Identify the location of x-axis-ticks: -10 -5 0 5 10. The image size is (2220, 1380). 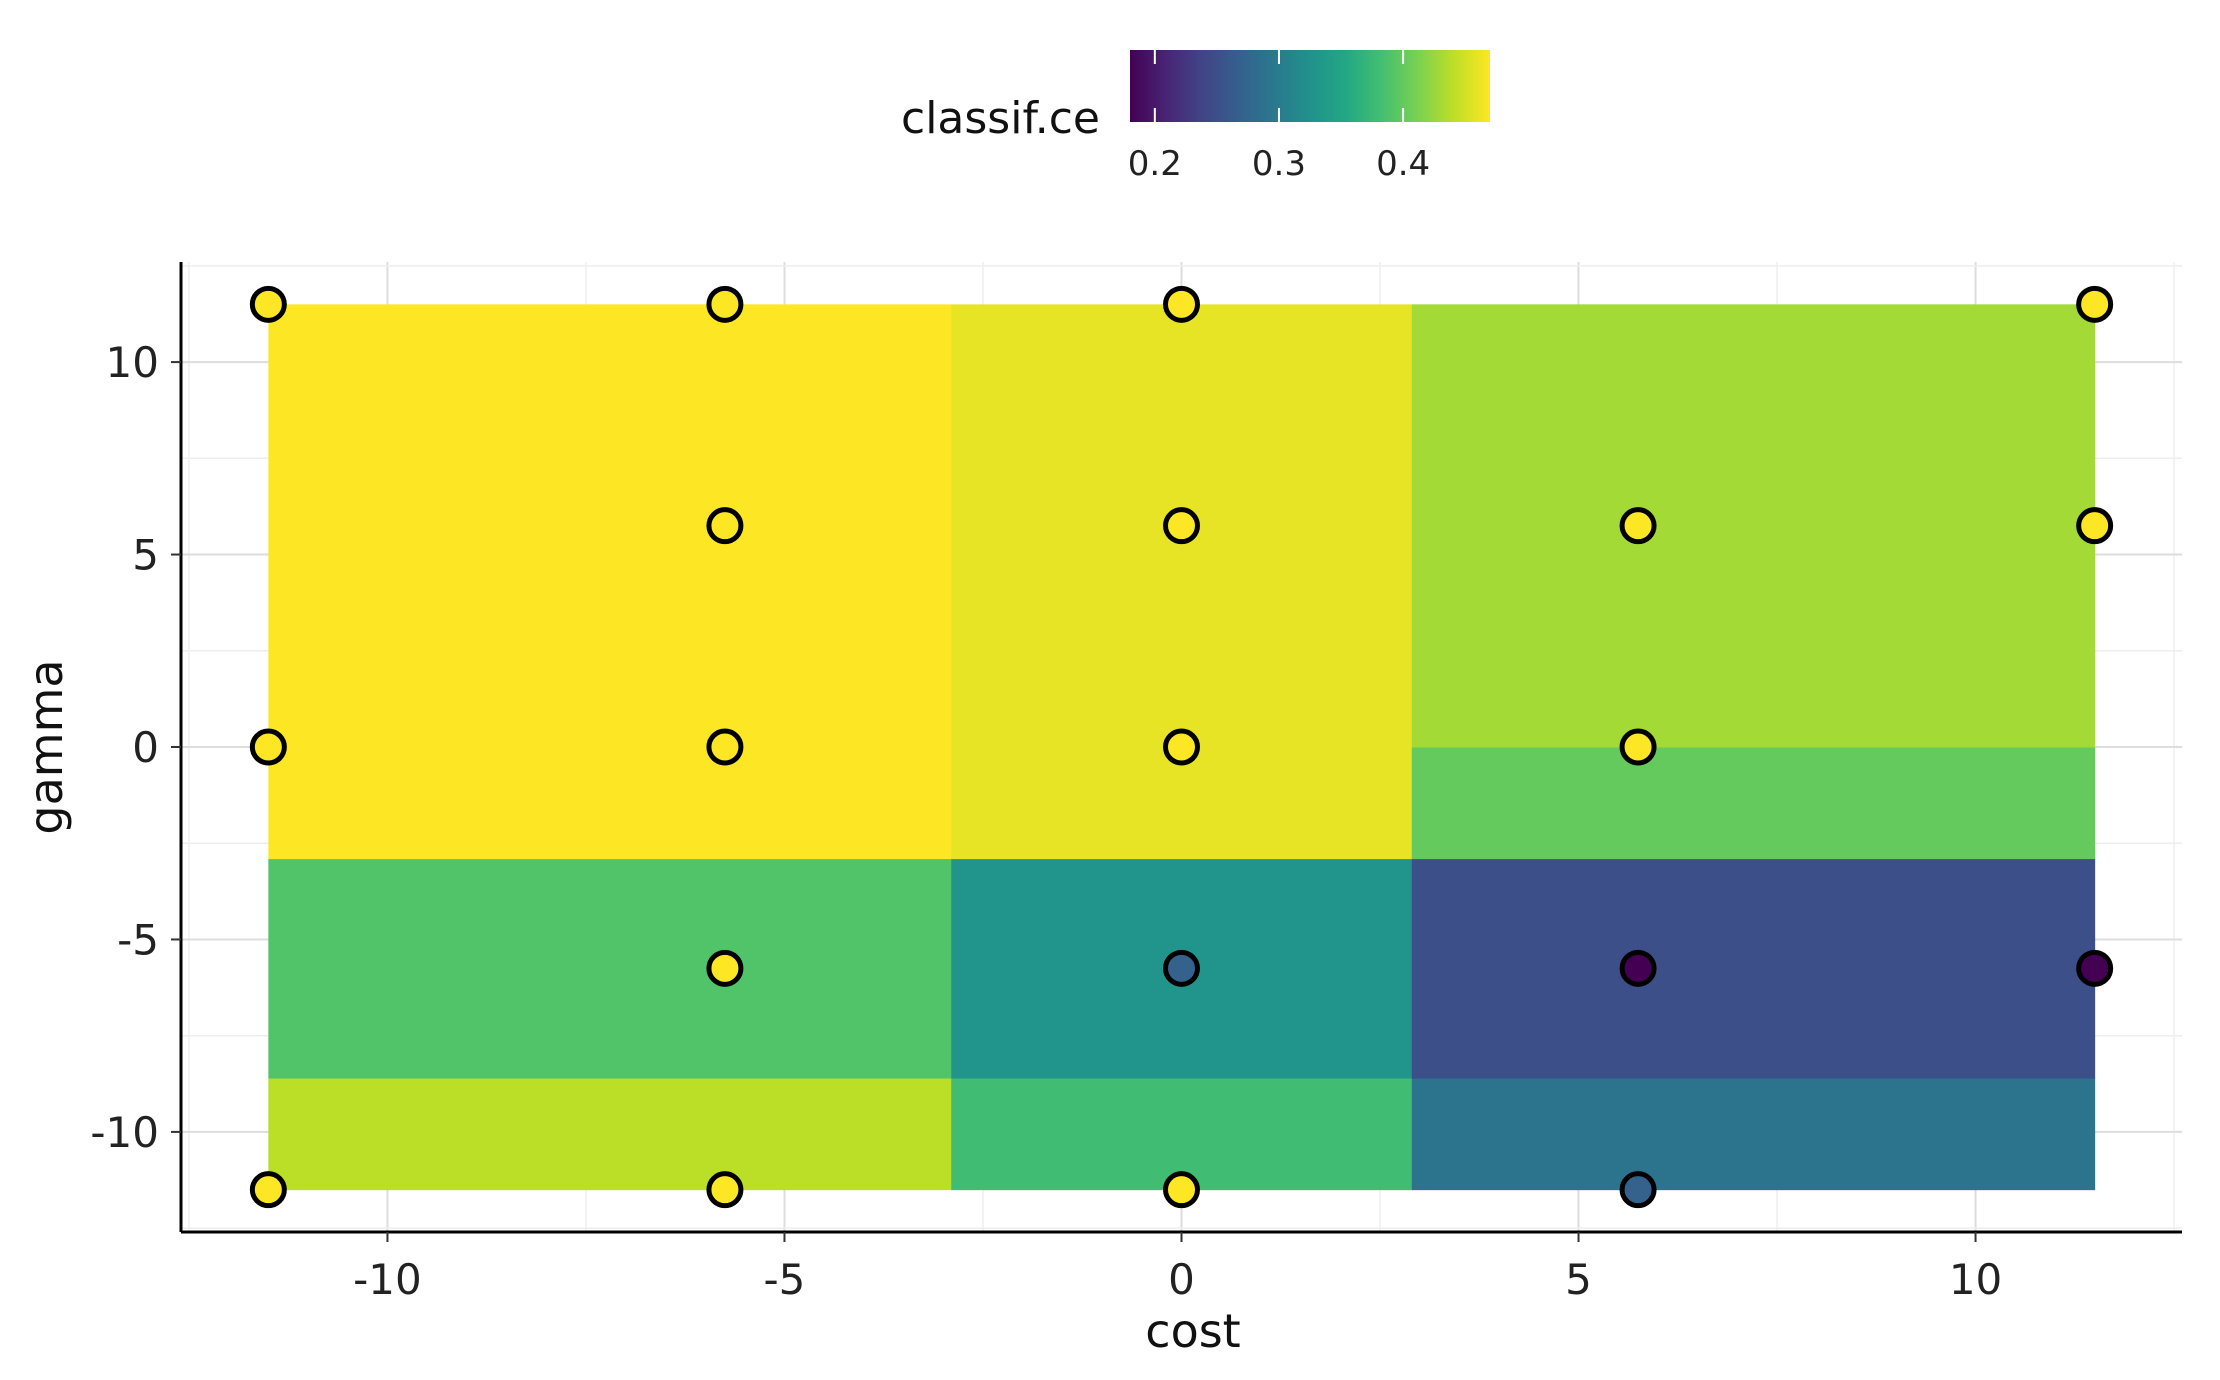
(1177, 1268).